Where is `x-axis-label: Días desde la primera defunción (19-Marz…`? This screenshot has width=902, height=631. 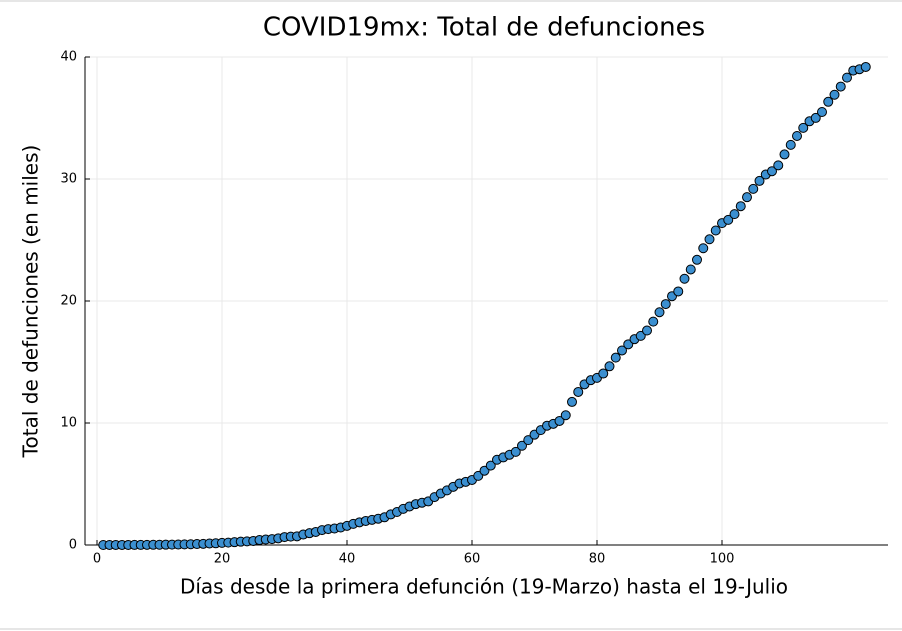 x-axis-label: Días desde la primera defunción (19-Marz… is located at coordinates (484, 587).